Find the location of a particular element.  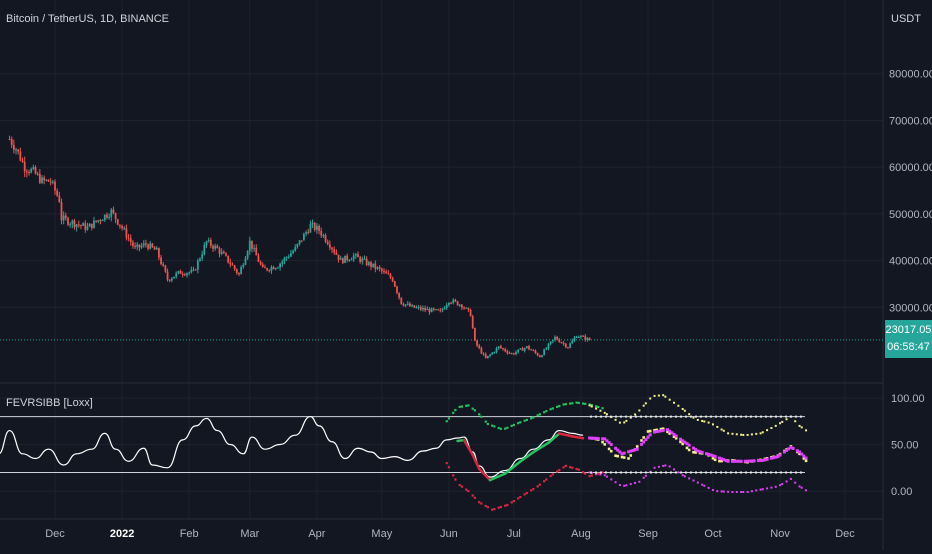

bar-countdown: 06:58:47 is located at coordinates (908, 347).